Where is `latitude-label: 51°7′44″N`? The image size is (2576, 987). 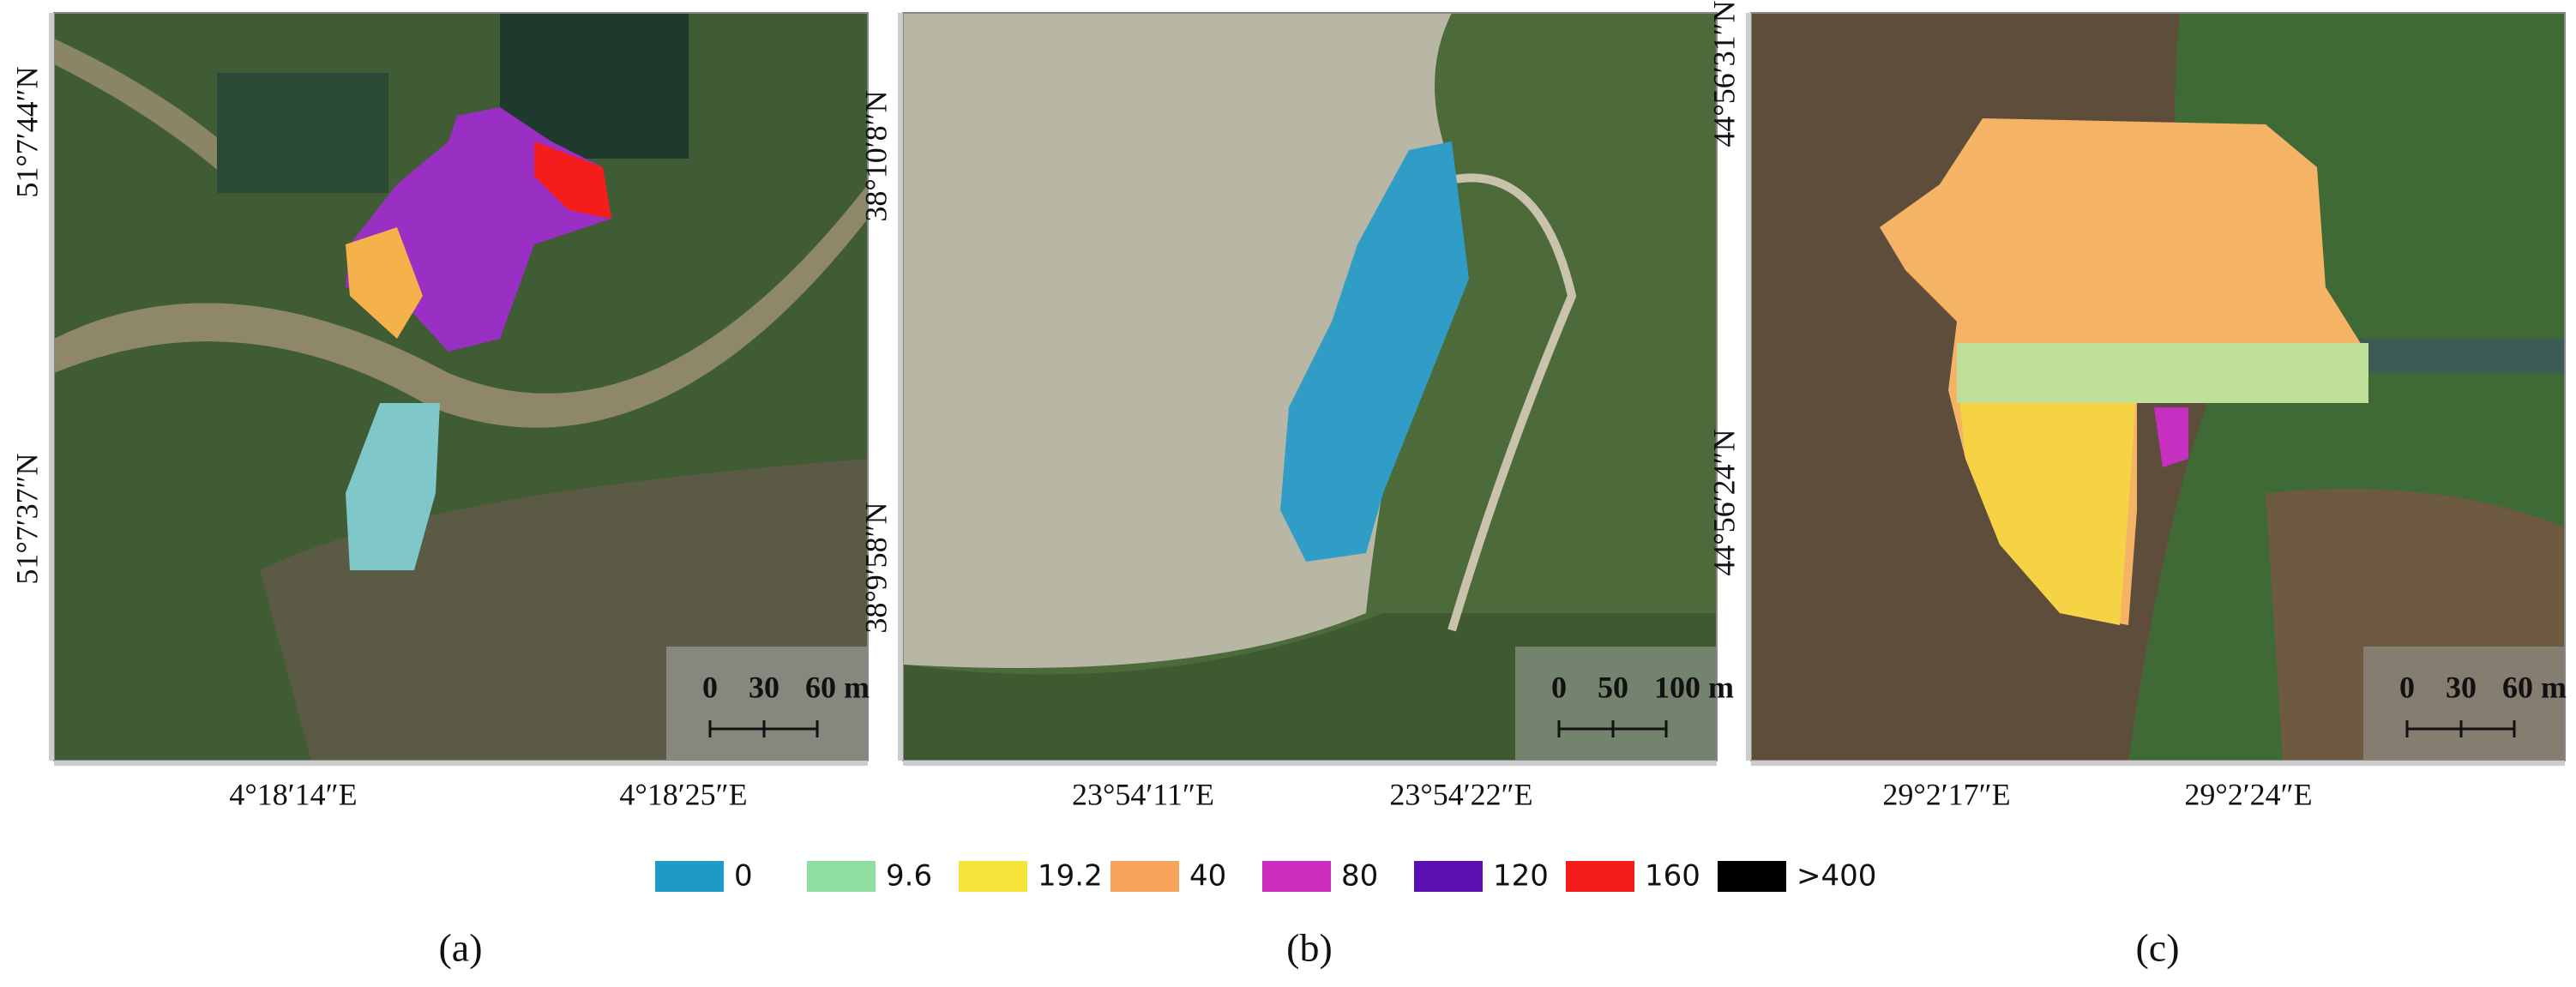 latitude-label: 51°7′44″N is located at coordinates (26, 131).